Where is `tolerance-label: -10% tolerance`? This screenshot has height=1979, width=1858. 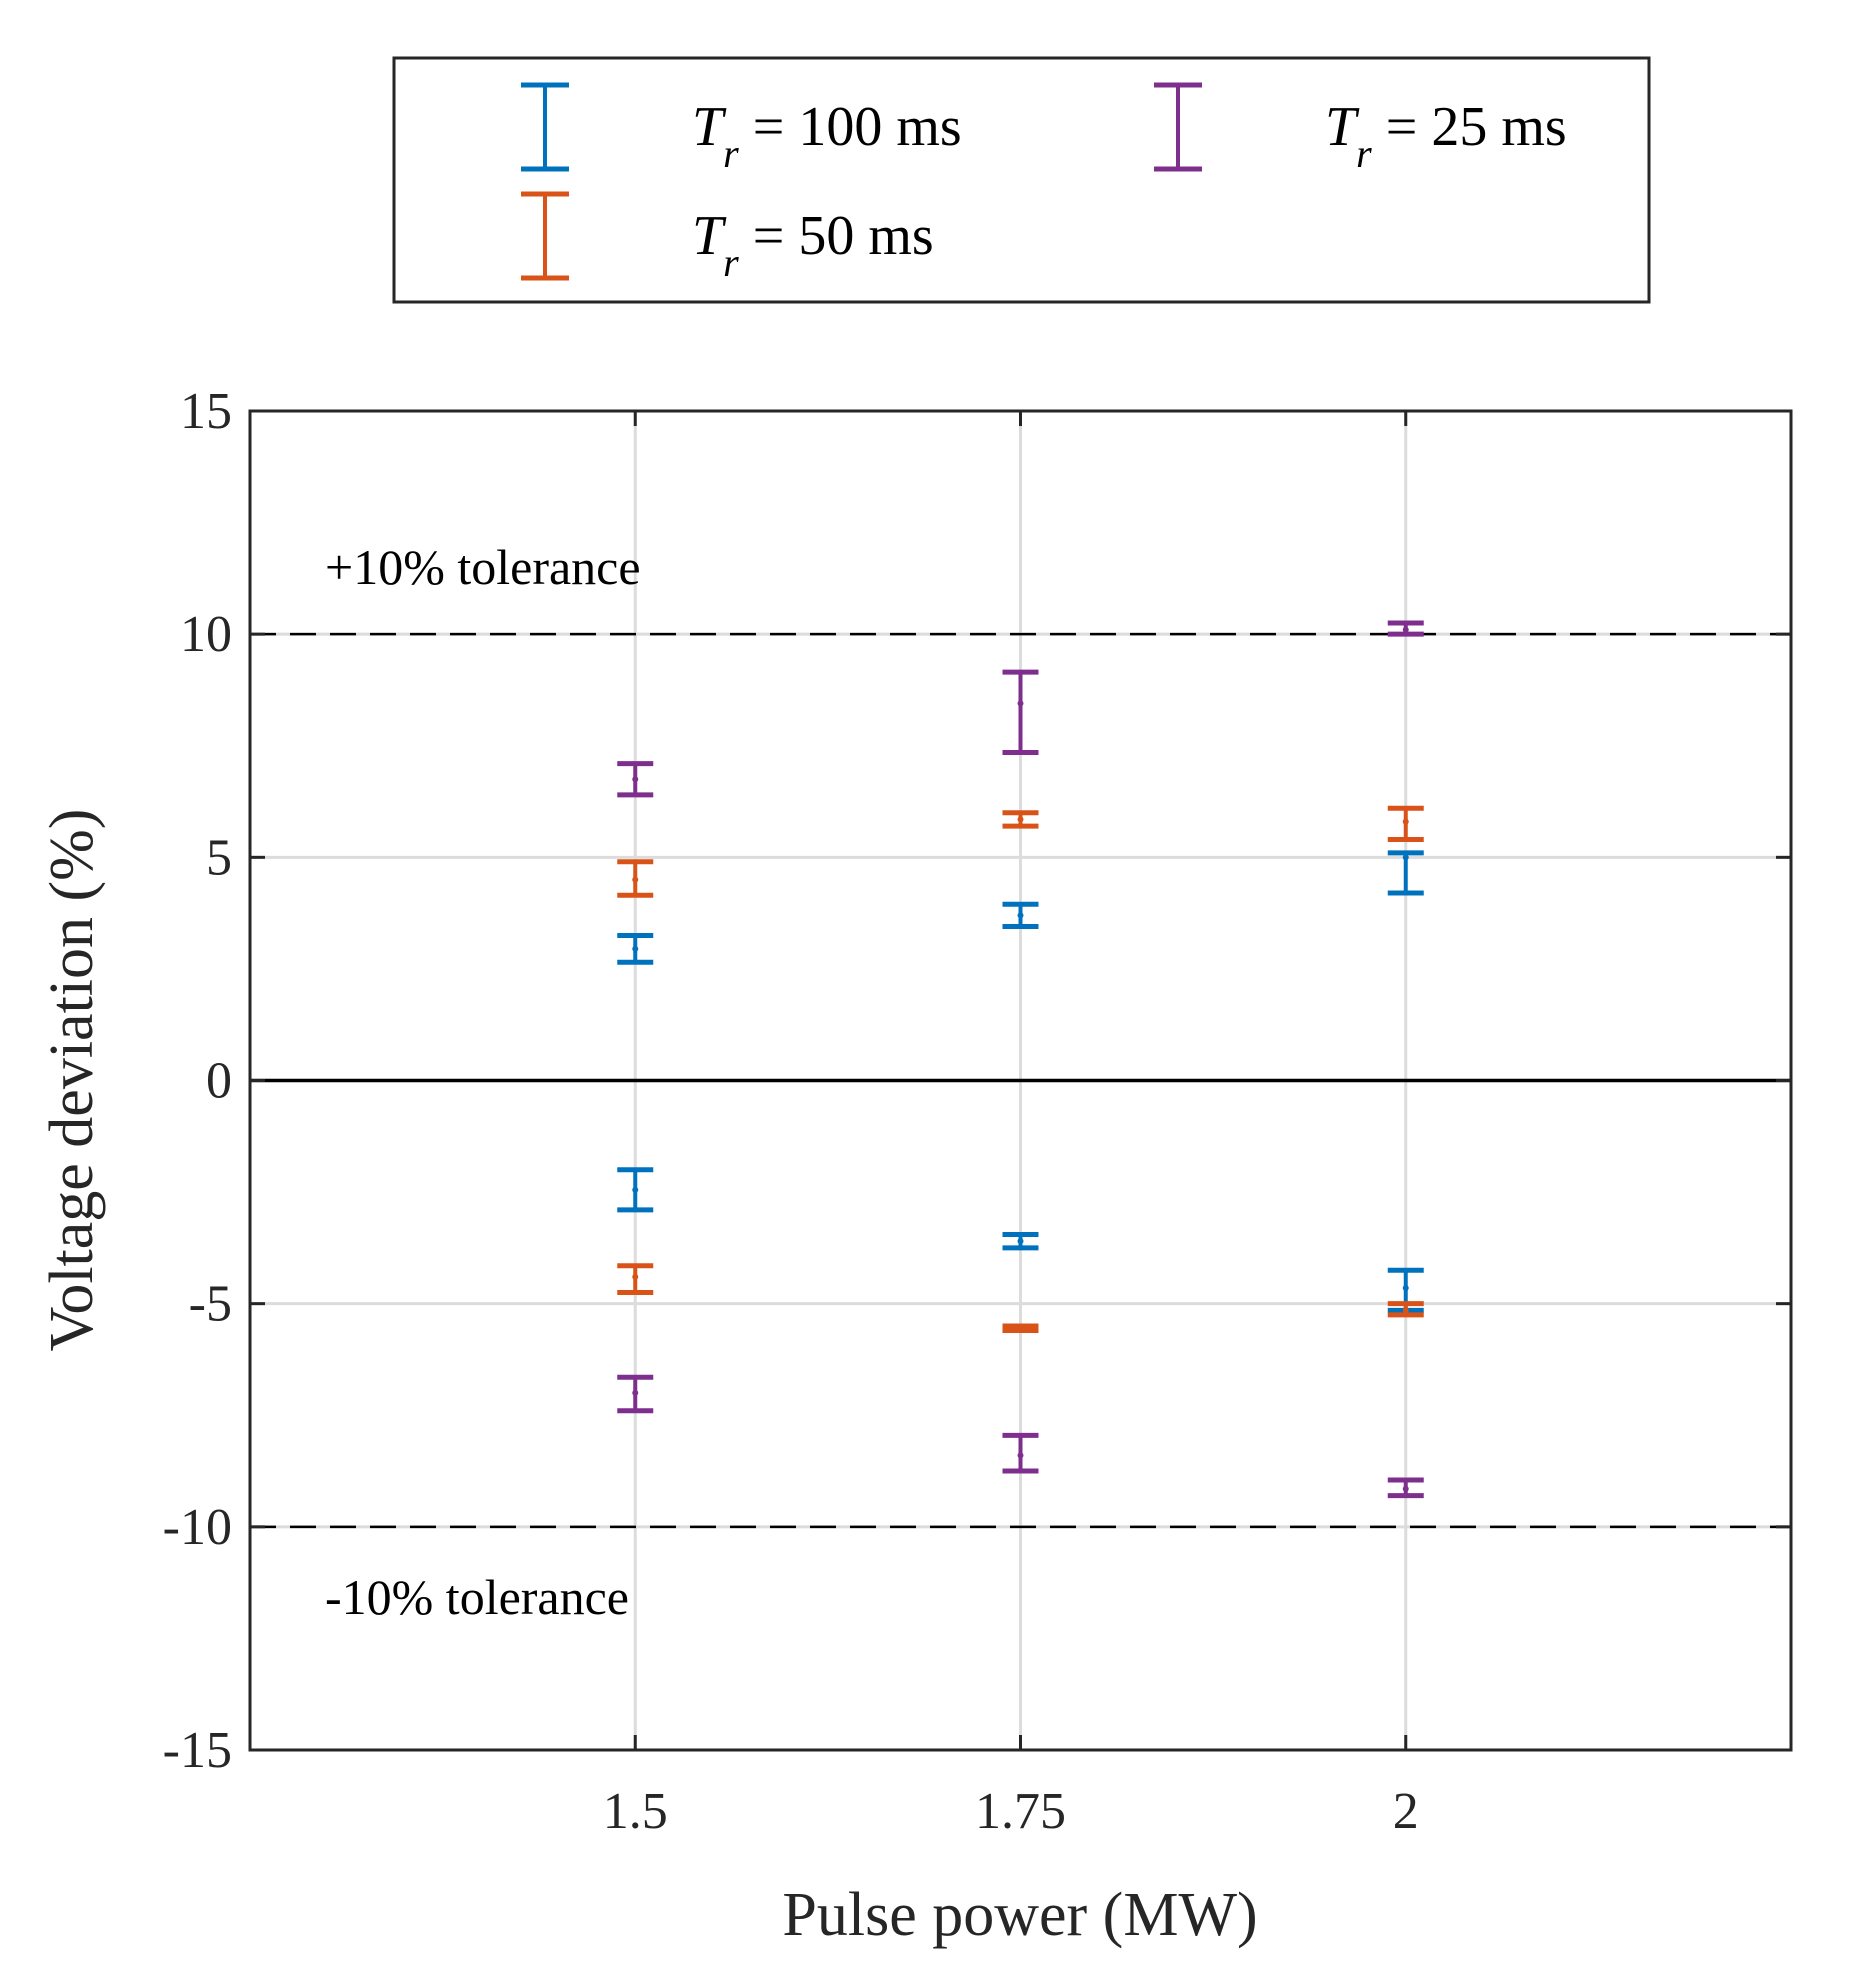
tolerance-label: -10% tolerance is located at coordinates (477, 1597).